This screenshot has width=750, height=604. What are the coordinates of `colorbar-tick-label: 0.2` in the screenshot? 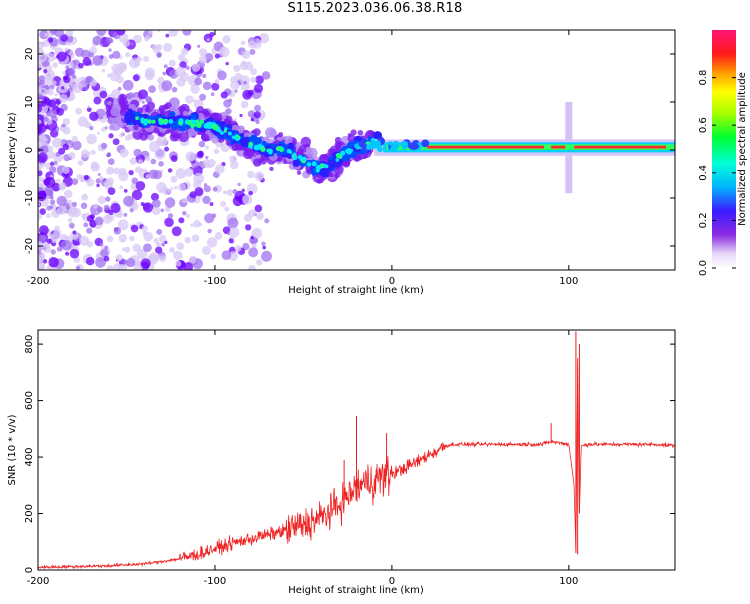 It's located at (703, 220).